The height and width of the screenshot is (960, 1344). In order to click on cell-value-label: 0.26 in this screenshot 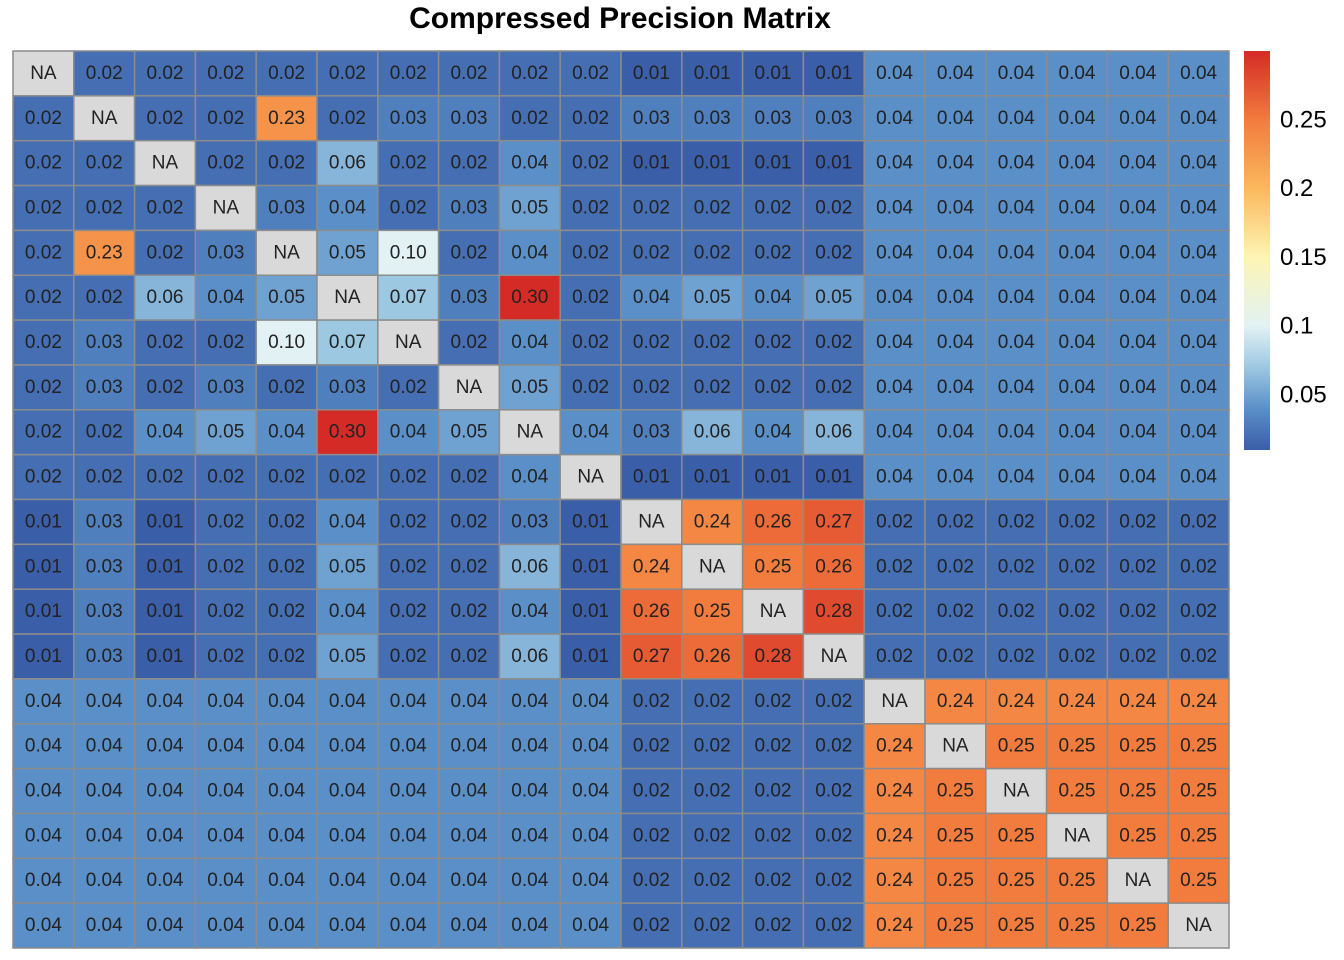, I will do `click(773, 521)`.